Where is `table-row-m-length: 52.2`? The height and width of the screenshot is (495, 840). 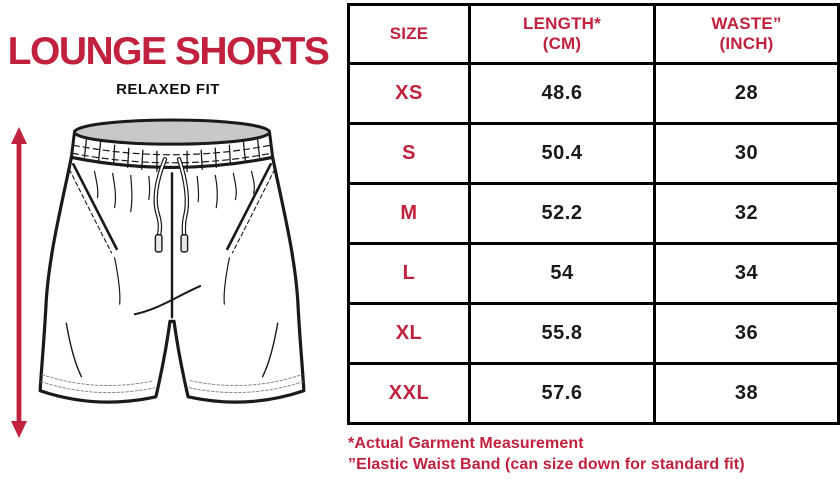 table-row-m-length: 52.2 is located at coordinates (560, 212).